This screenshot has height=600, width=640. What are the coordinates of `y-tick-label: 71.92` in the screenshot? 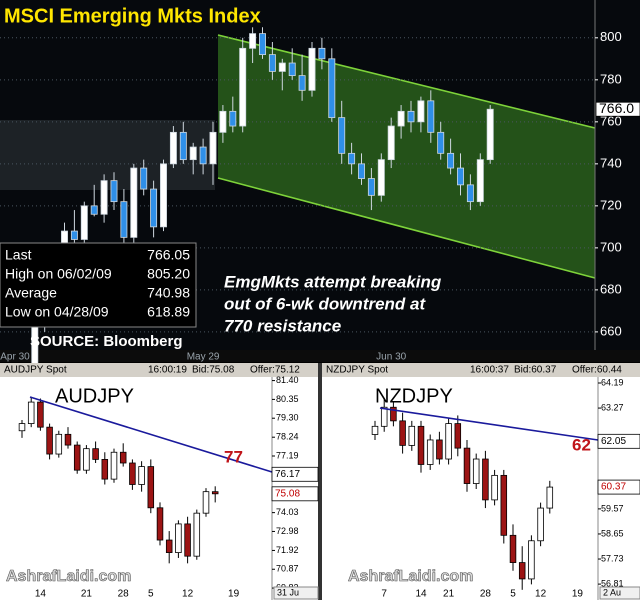 It's located at (287, 550).